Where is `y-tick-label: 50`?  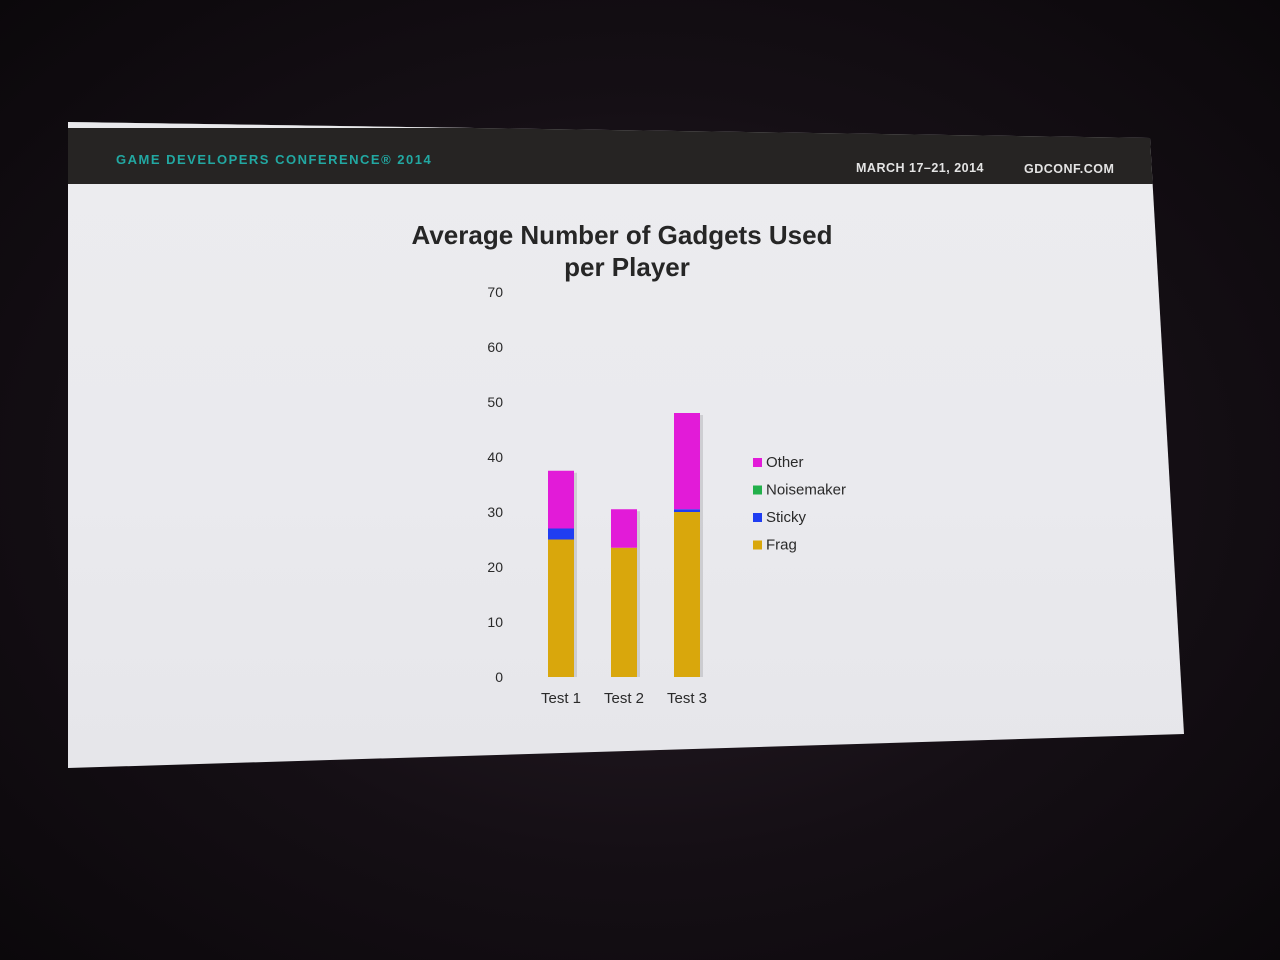 y-tick-label: 50 is located at coordinates (495, 402).